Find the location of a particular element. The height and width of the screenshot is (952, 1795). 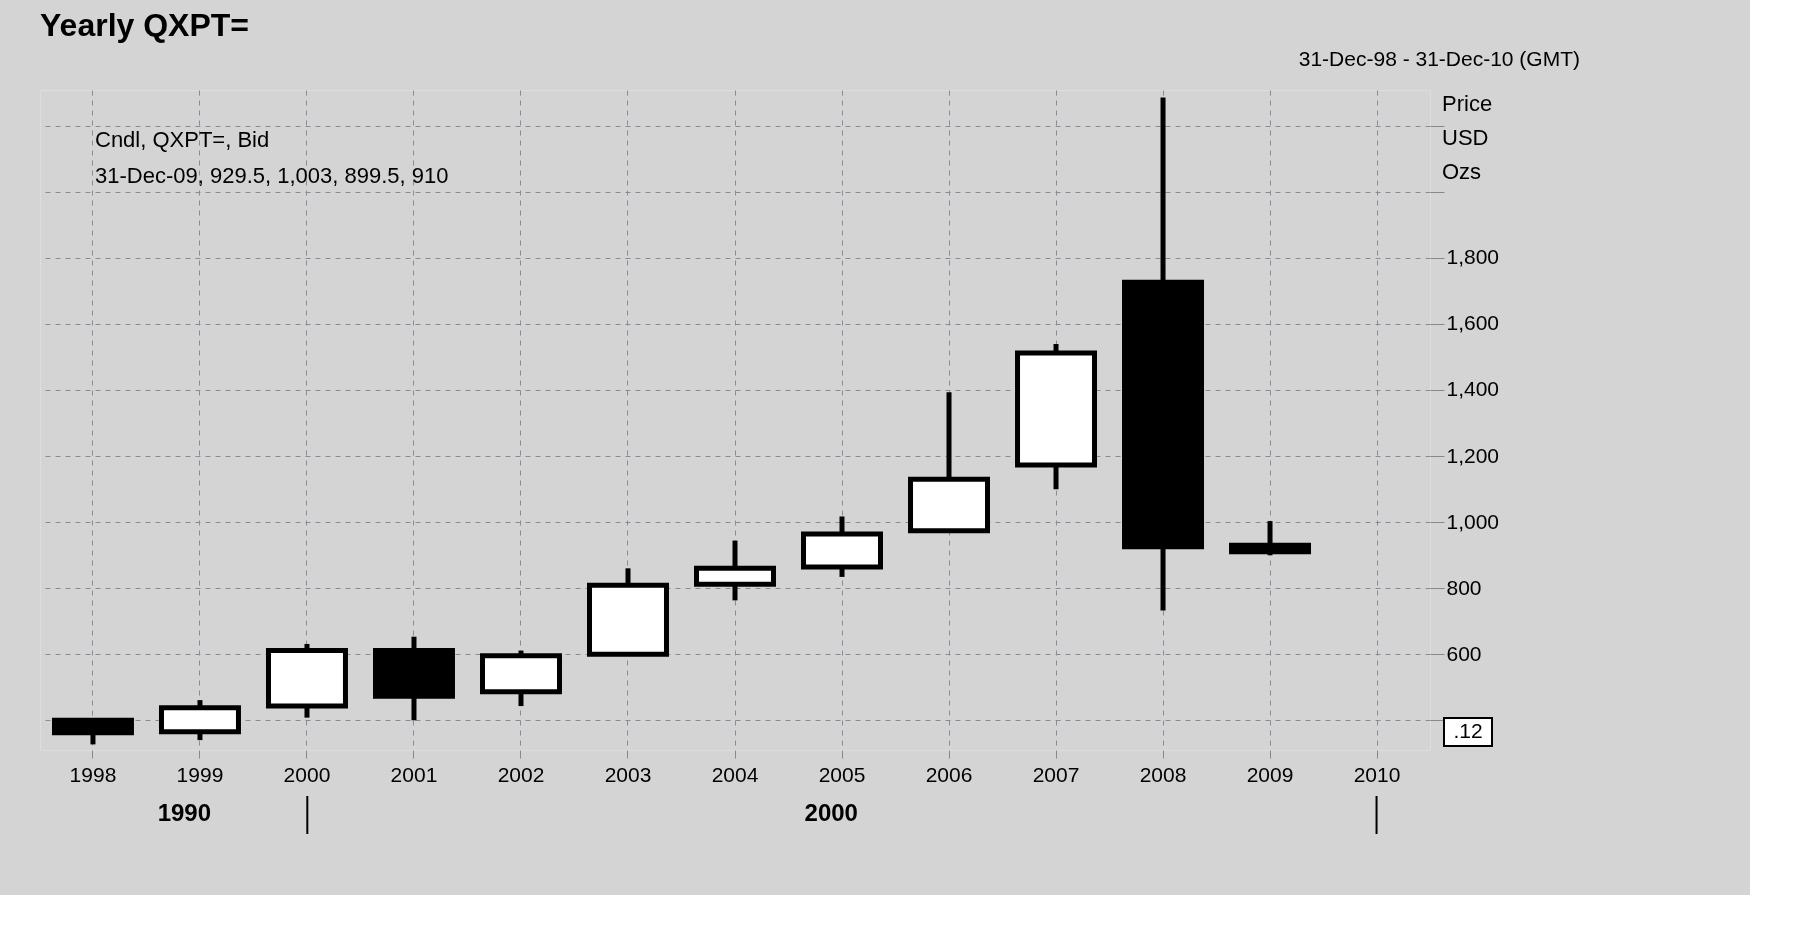

x-tick-label: 1999 is located at coordinates (200, 774).